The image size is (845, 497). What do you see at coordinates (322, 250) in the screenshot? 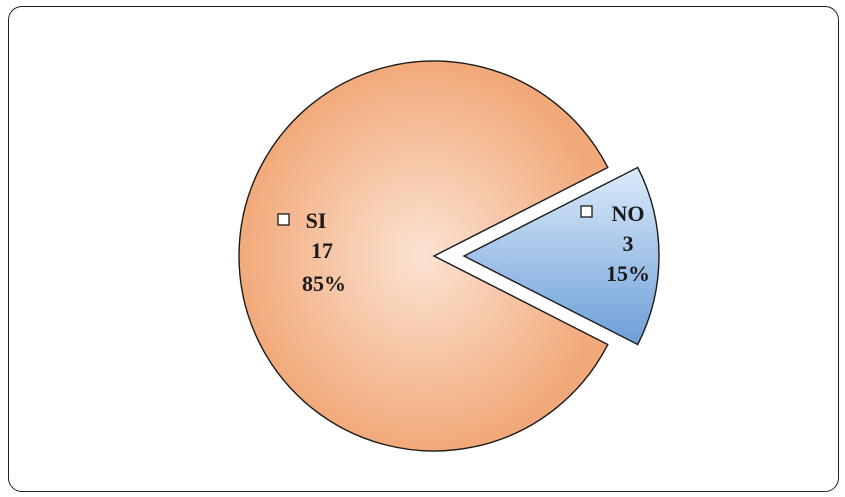
I see `slice-si-count-label: 17` at bounding box center [322, 250].